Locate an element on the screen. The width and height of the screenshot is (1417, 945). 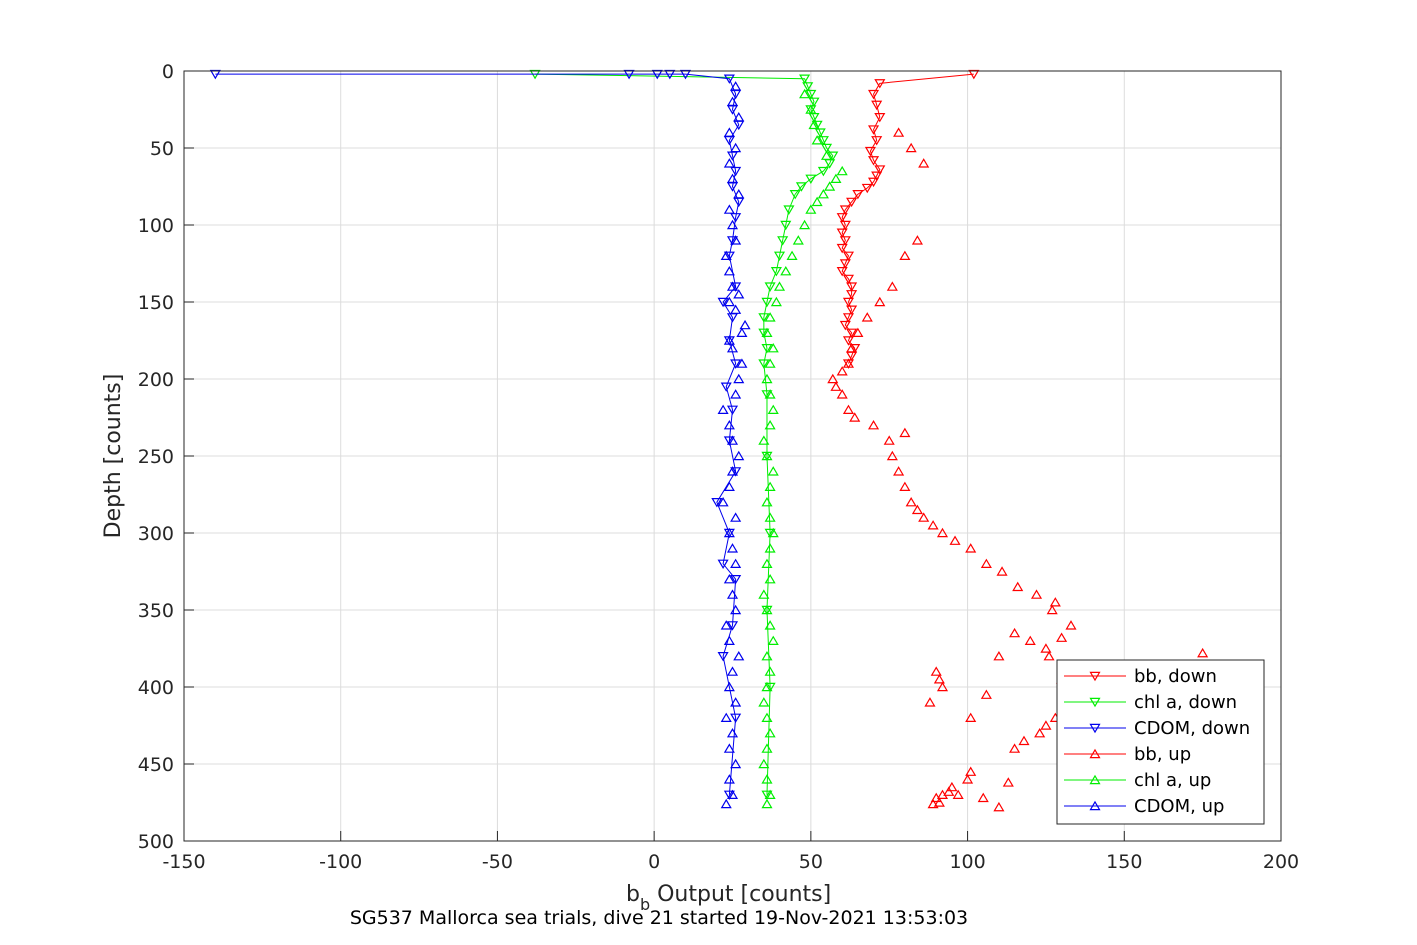
x-tick-label: 150 is located at coordinates (1124, 862).